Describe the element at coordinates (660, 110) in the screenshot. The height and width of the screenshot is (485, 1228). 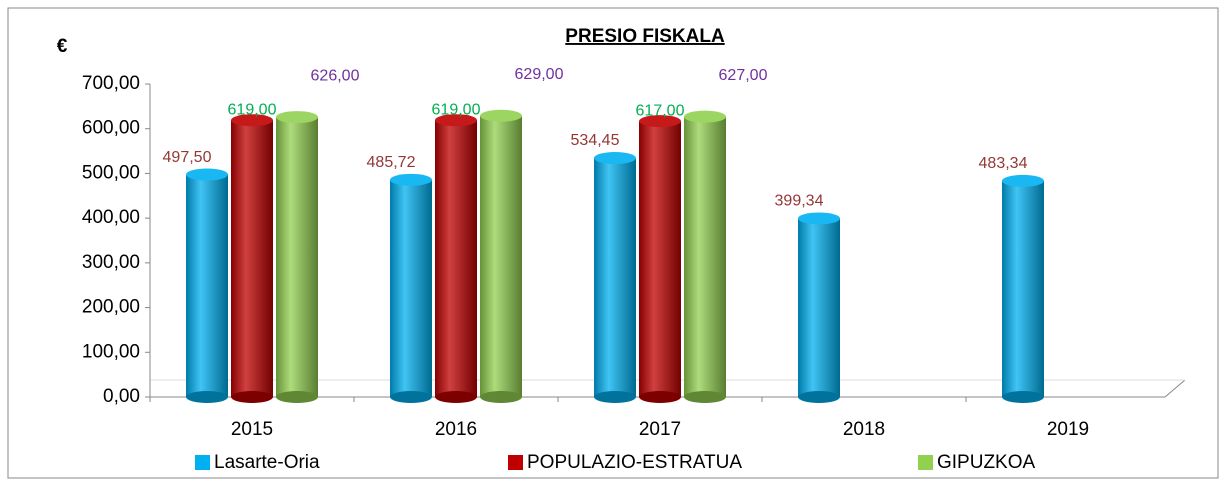
I see `data-label: 617,00` at that location.